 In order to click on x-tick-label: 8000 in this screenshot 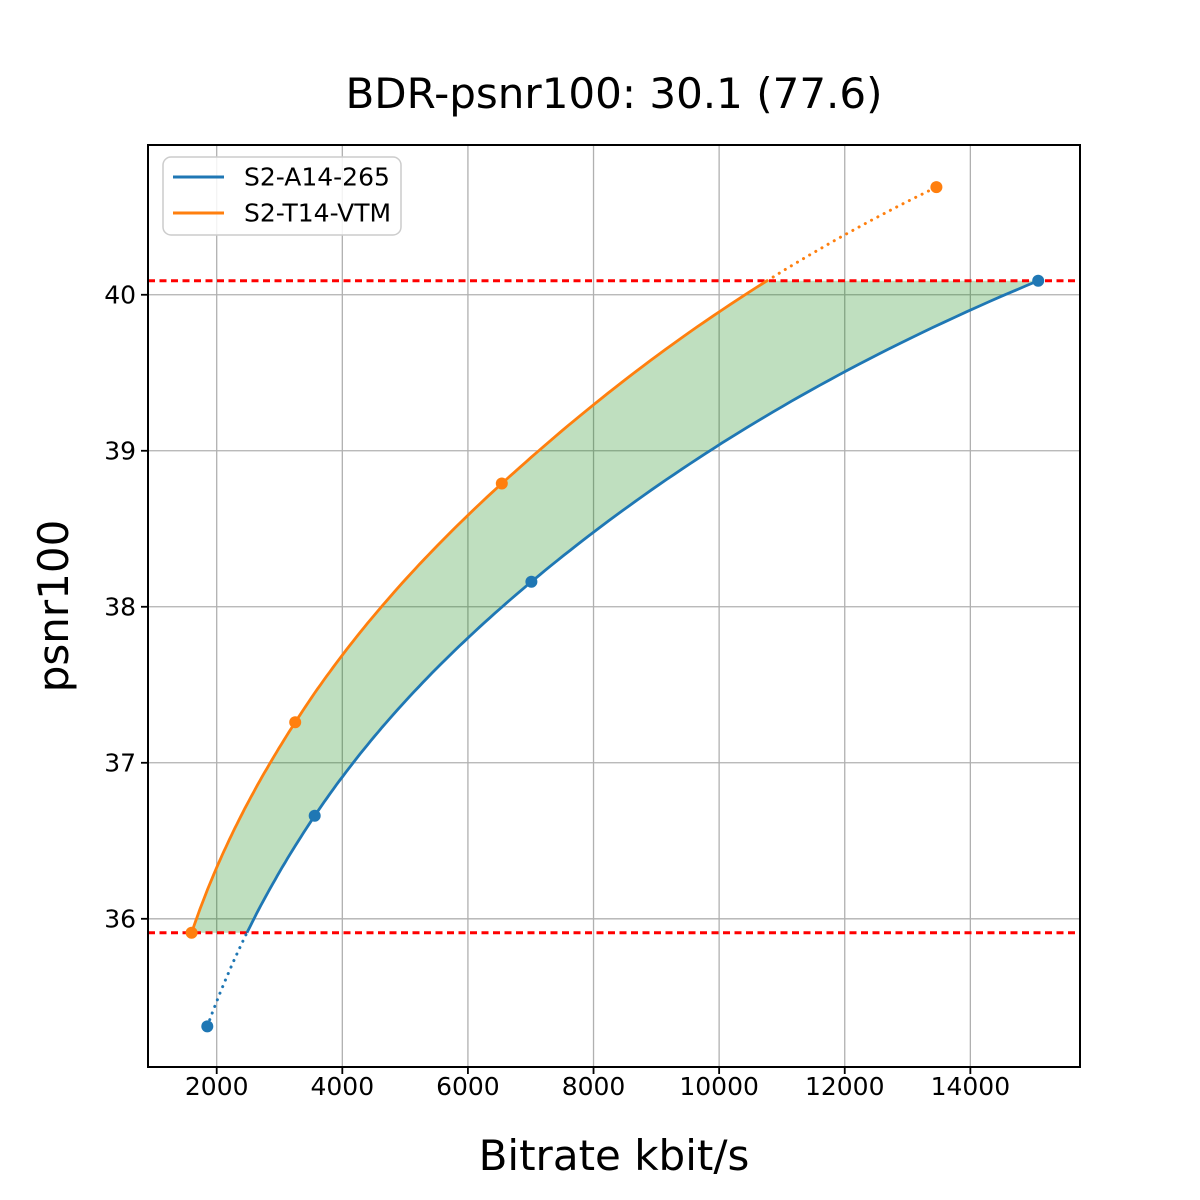, I will do `click(594, 1086)`.